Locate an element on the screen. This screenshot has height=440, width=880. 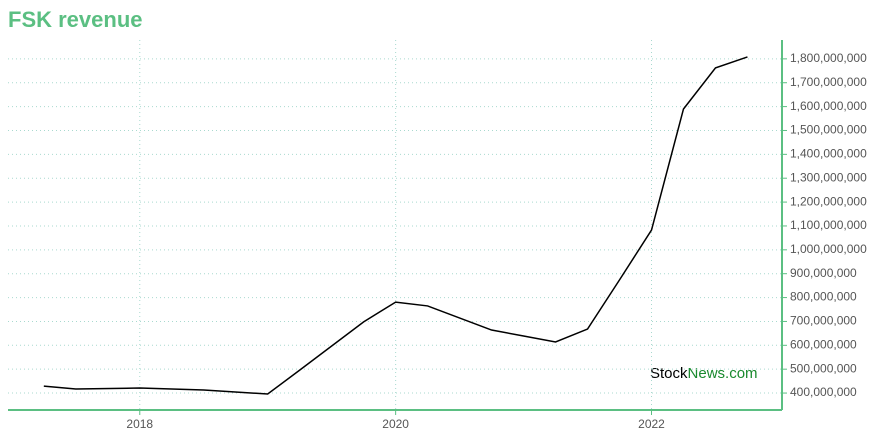
y-tick-label: 1,800,000,000 is located at coordinates (828, 58).